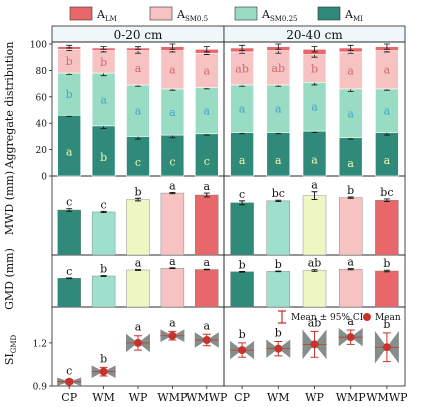 This screenshot has height=407, width=424. I want to click on gmd-letter: c, so click(69, 271).